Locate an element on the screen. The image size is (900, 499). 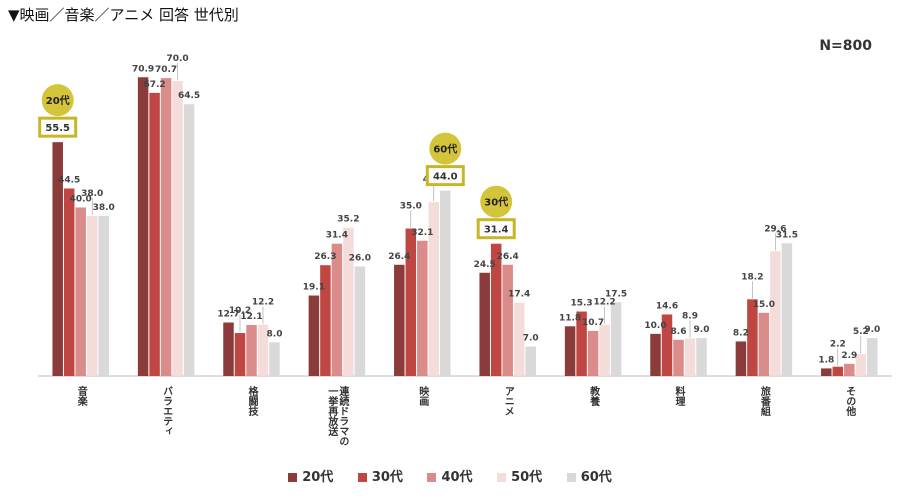
callout-badge-label-2: 30代 is located at coordinates (496, 202).